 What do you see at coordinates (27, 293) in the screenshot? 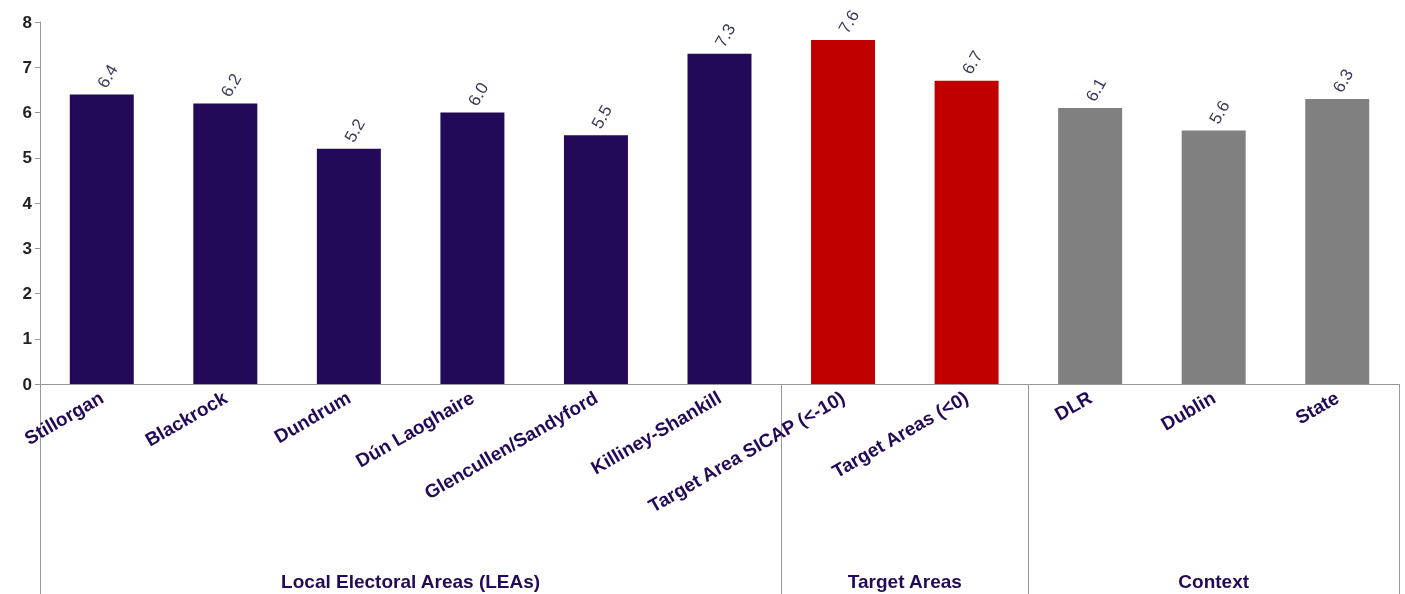
I see `y-tick-label: 2` at bounding box center [27, 293].